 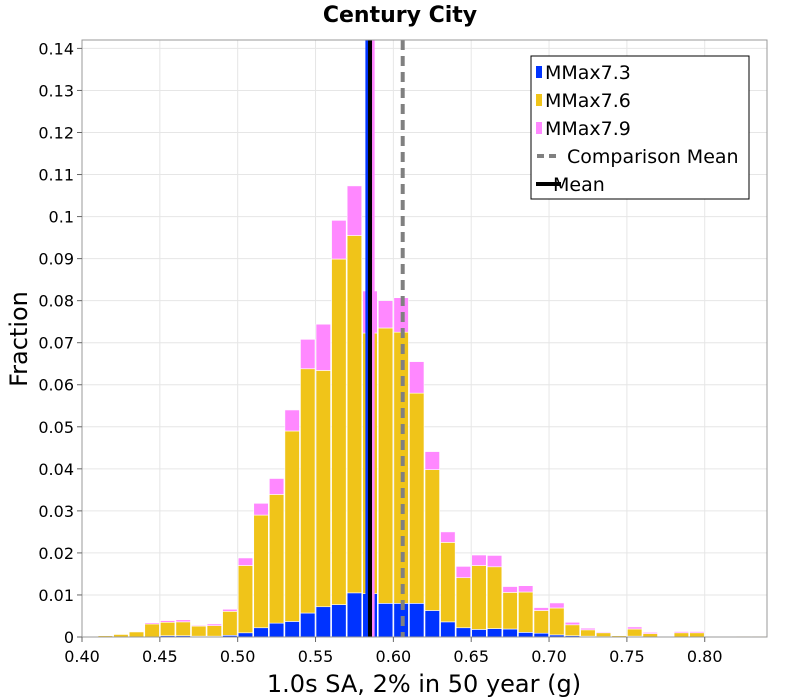 What do you see at coordinates (56, 259) in the screenshot?
I see `y-tick-label: 0.09` at bounding box center [56, 259].